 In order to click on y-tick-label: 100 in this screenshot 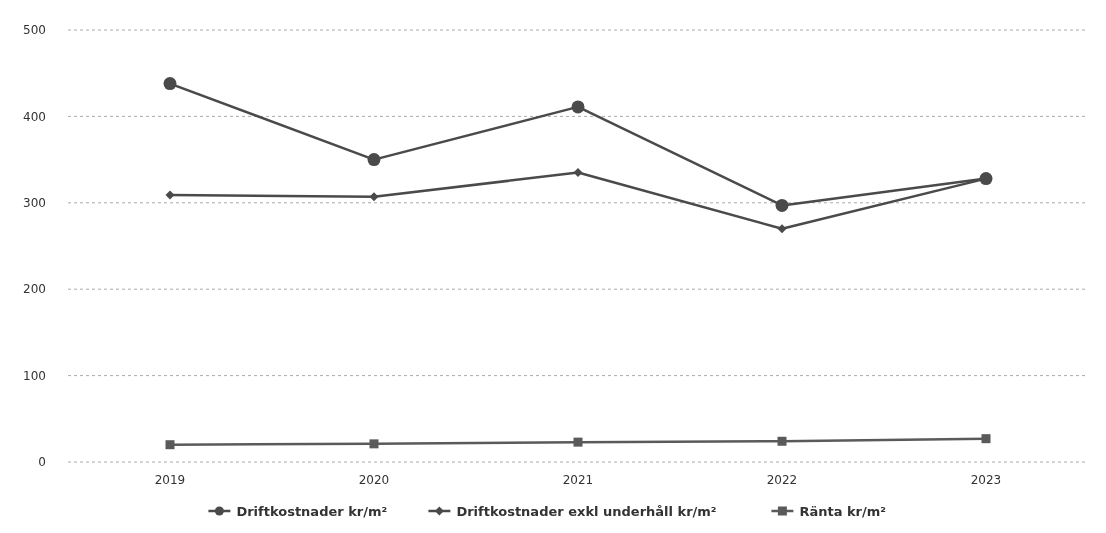, I will do `click(34, 375)`.